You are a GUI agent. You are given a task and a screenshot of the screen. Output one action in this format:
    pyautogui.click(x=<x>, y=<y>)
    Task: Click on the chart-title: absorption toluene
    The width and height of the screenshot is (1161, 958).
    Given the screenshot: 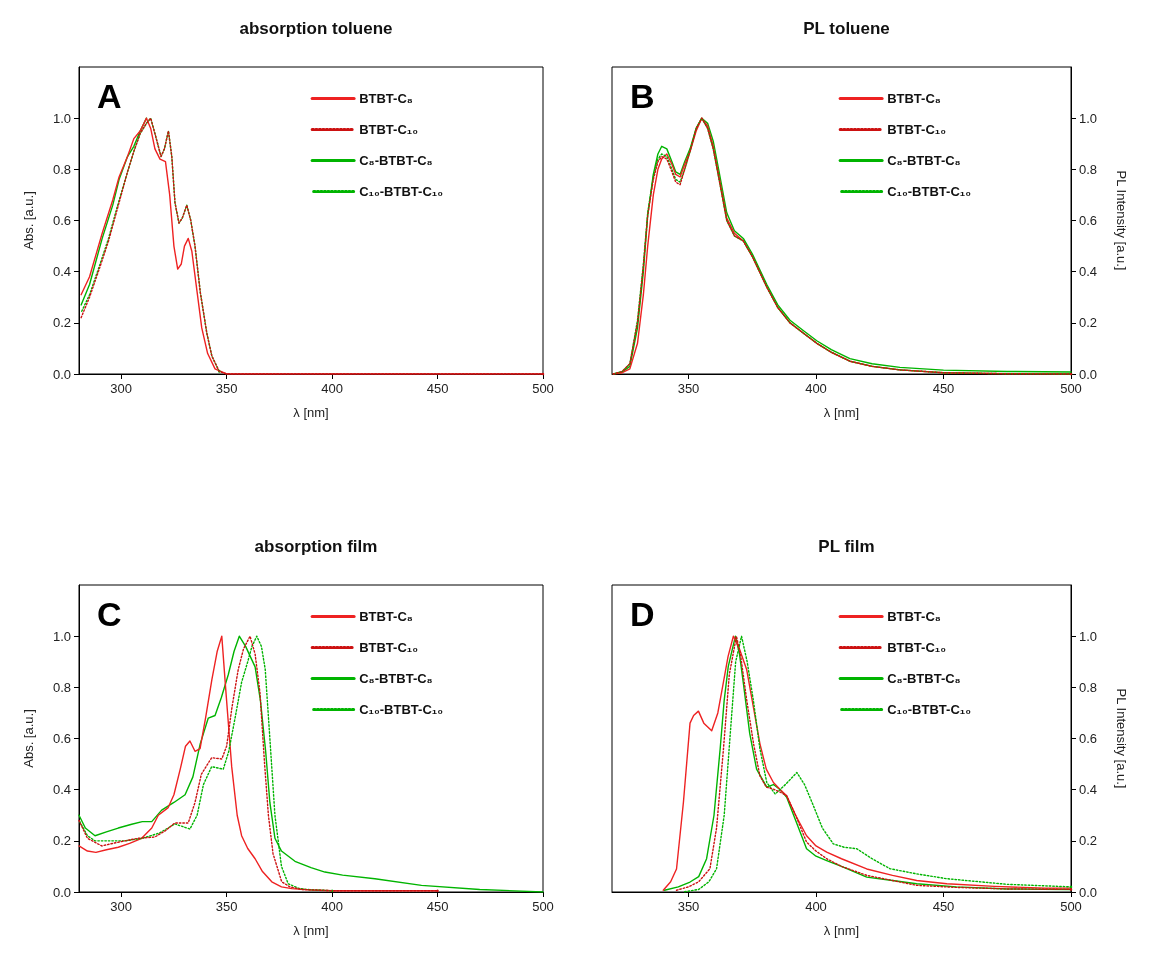 What is the action you would take?
    pyautogui.click(x=316, y=28)
    